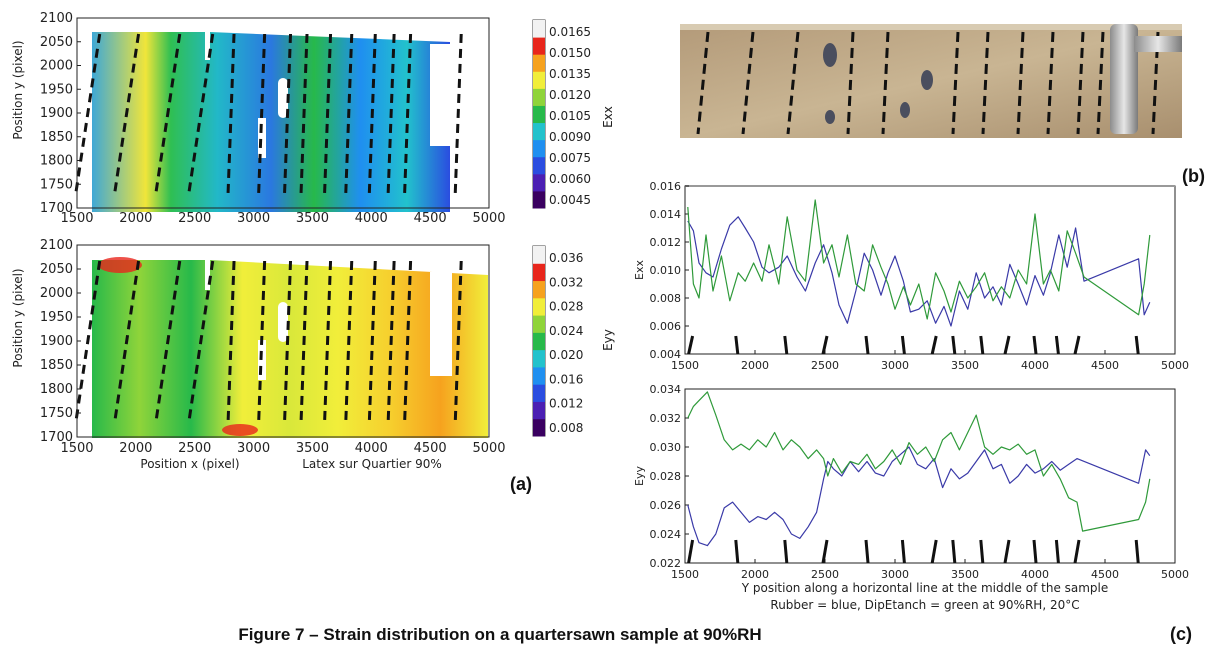 Image resolution: width=1211 pixels, height=648 pixels. What do you see at coordinates (913, 551) in the screenshot?
I see `line-eyy-crack-marks` at bounding box center [913, 551].